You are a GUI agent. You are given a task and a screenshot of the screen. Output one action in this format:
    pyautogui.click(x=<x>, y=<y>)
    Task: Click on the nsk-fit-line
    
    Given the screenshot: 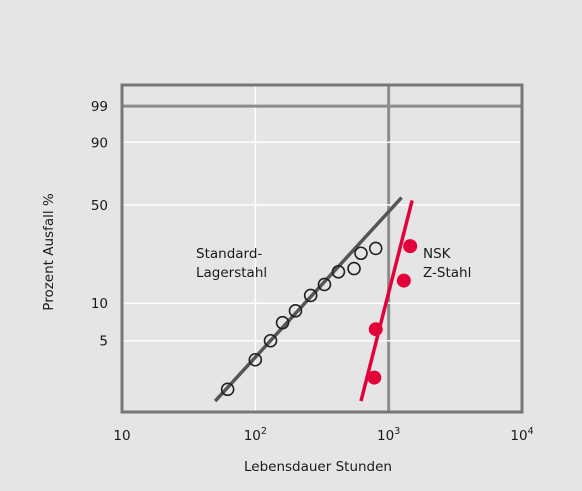 What is the action you would take?
    pyautogui.click(x=386, y=301)
    